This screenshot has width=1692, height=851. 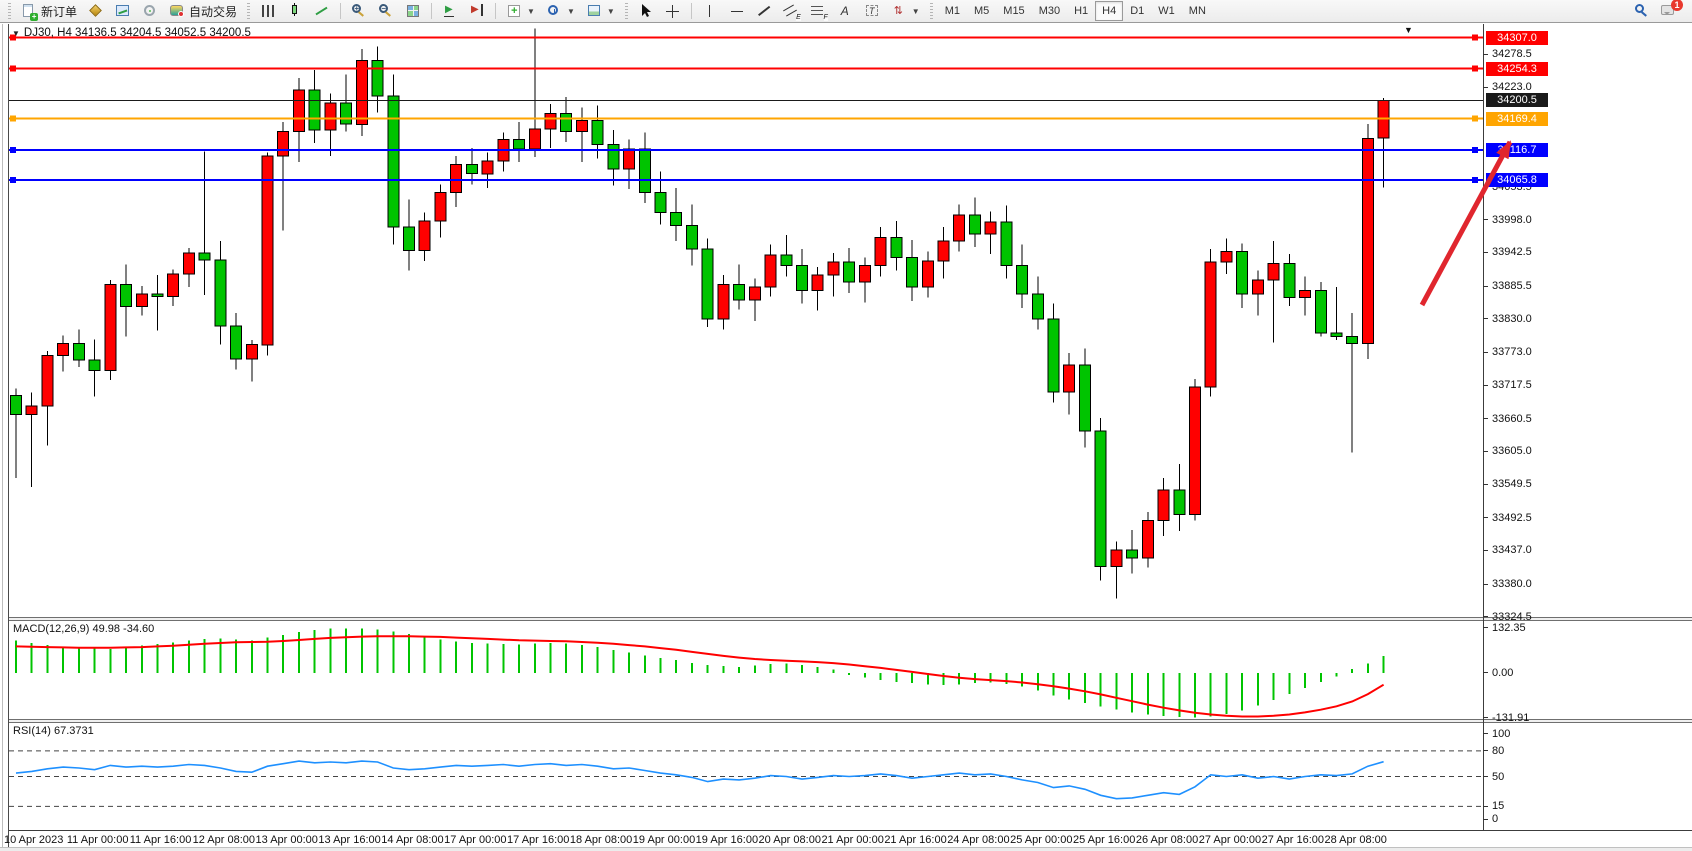 I want to click on date-label: 18 Apr 08:00, so click(x=601, y=840).